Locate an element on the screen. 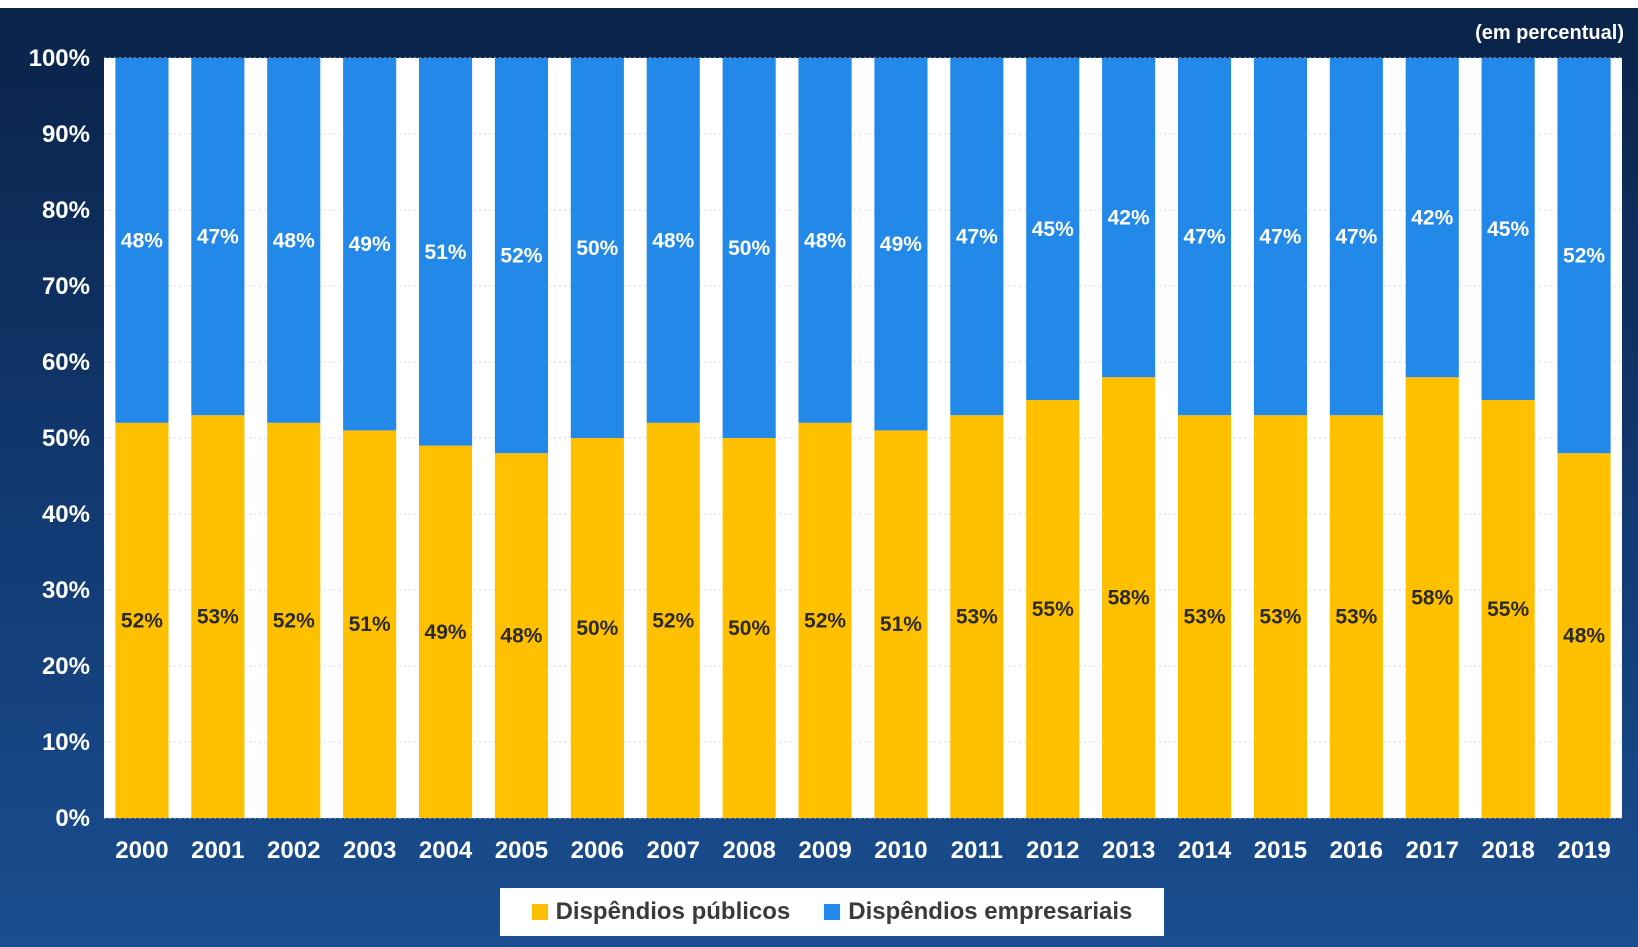 Image resolution: width=1638 pixels, height=947 pixels. x-tick-label-2011: 2011 is located at coordinates (977, 850).